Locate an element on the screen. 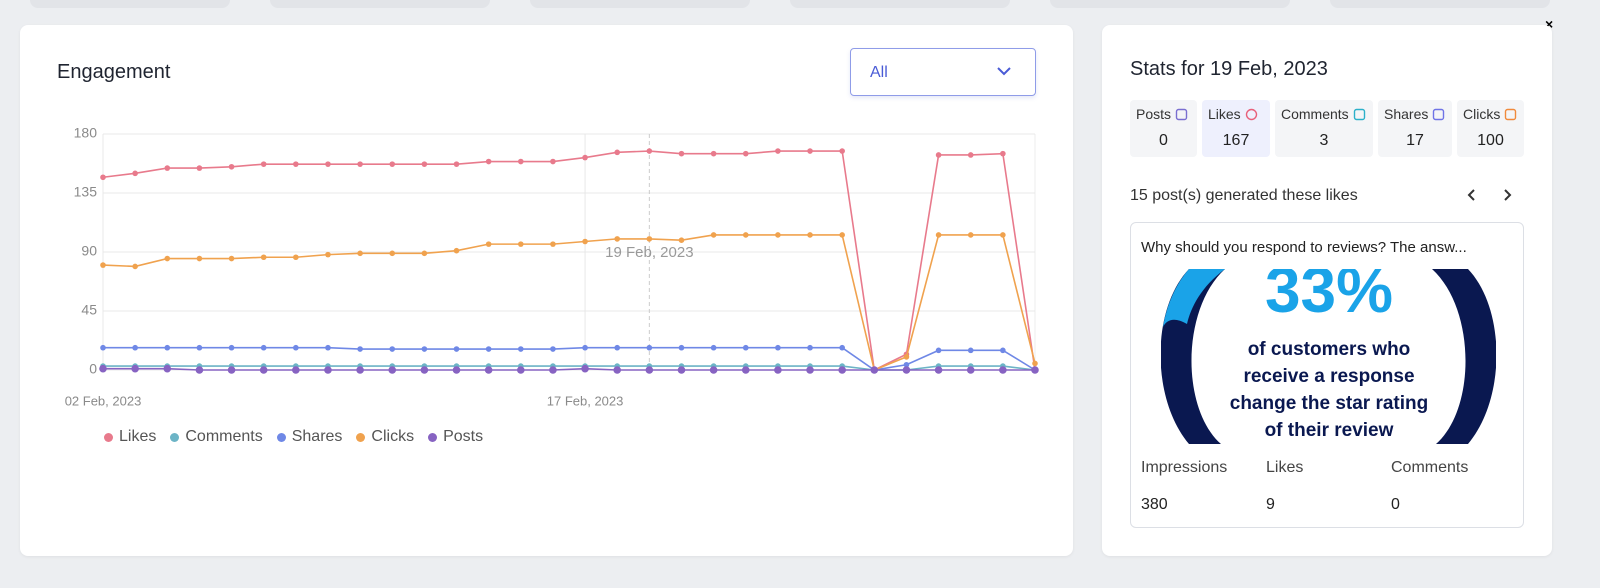  legend-label: Comments is located at coordinates (224, 436).